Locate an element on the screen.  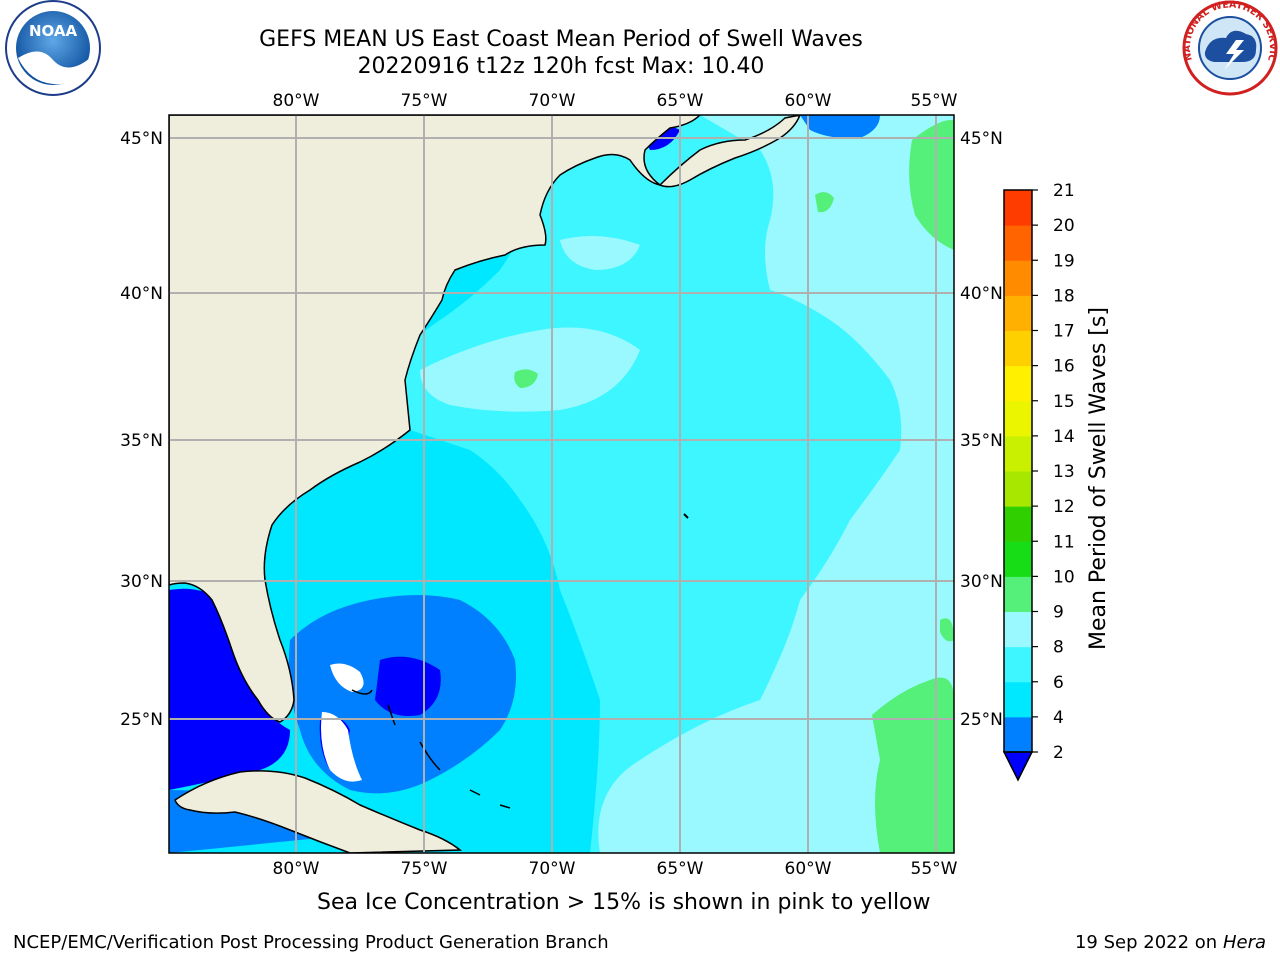
swell-10-11-se is located at coordinates (913, 765).